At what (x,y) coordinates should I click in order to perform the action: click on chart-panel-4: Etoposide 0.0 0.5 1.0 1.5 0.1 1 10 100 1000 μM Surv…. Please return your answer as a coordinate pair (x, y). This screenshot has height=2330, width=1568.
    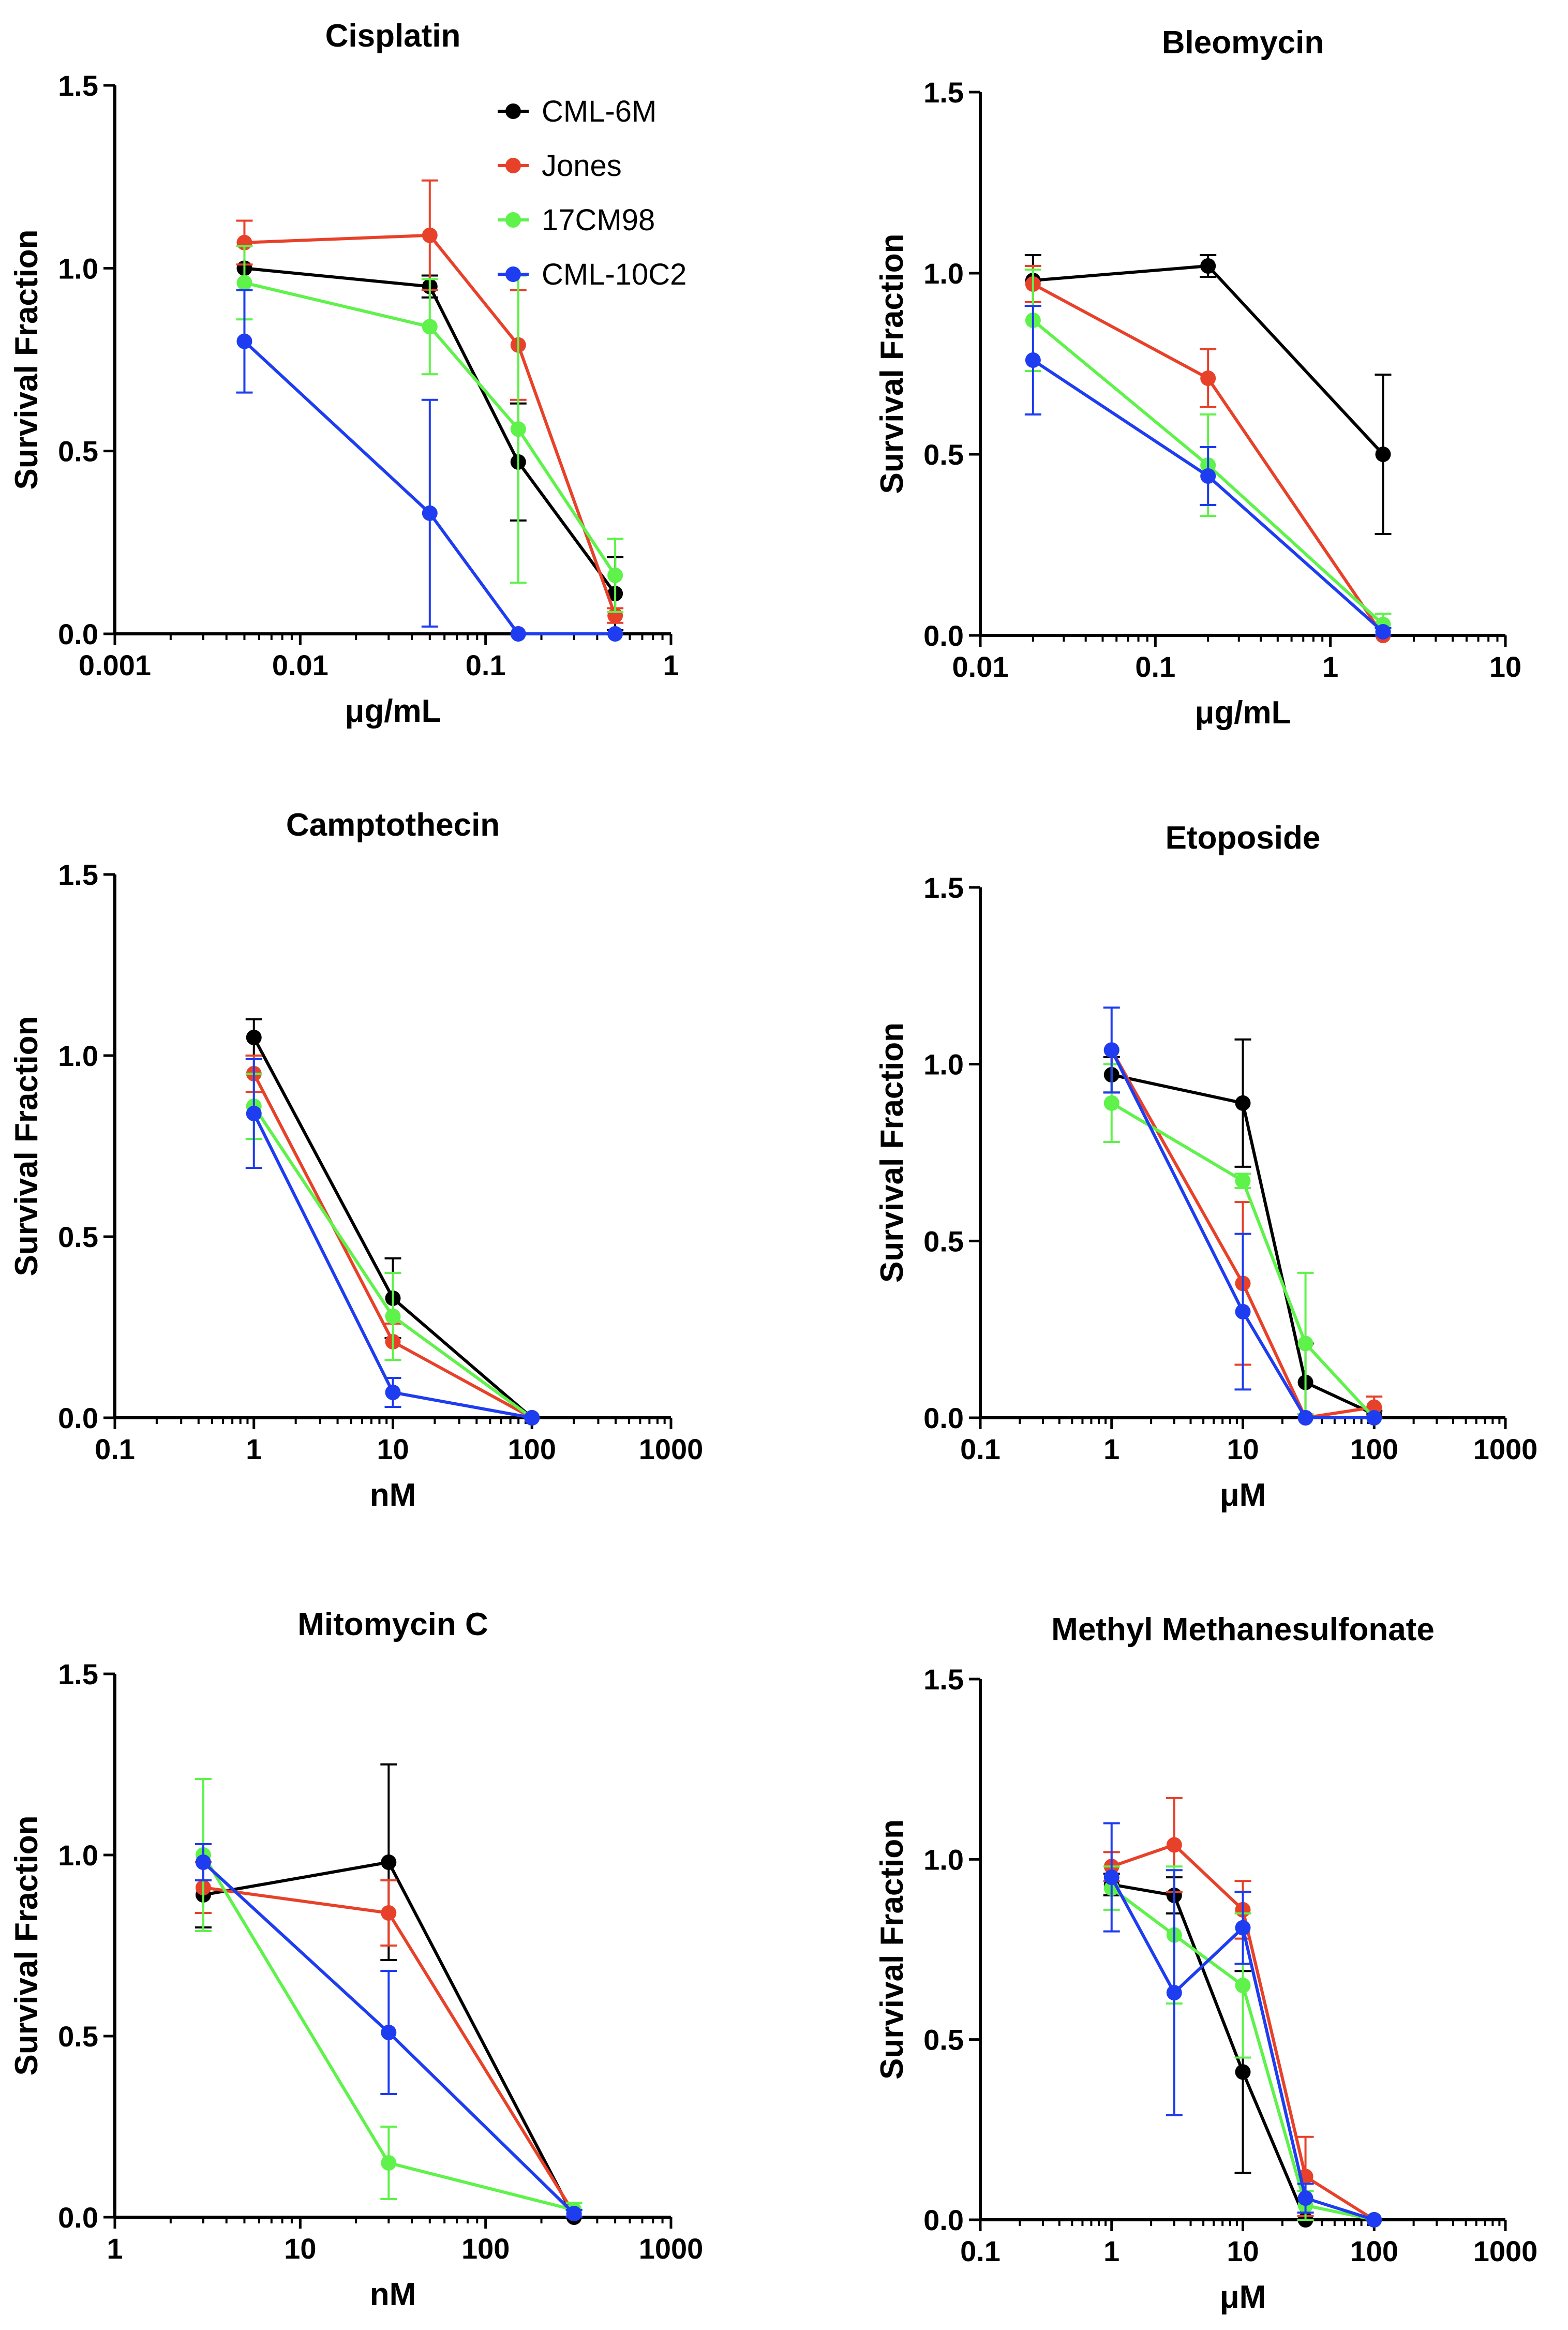
    Looking at the image, I should click on (1205, 1166).